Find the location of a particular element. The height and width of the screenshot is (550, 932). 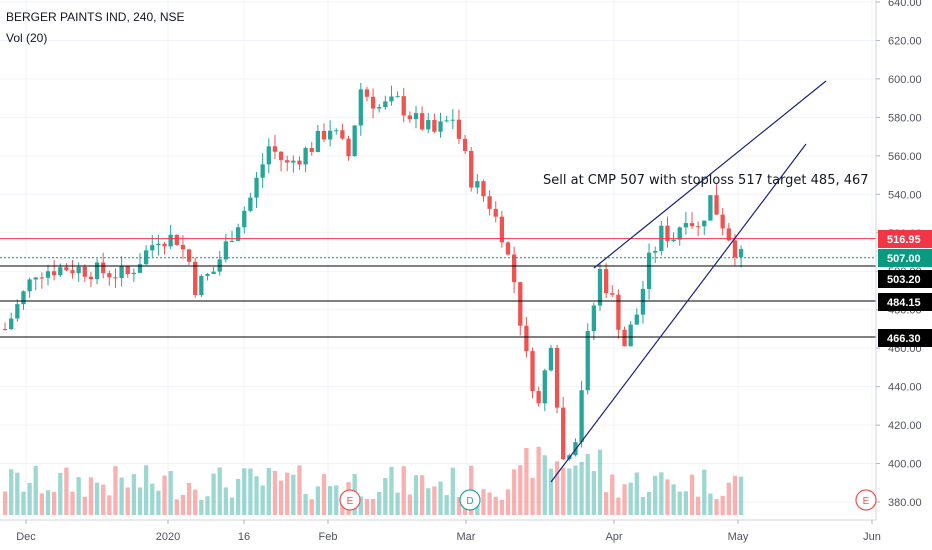

price-tick-label: 440.00 is located at coordinates (905, 388).